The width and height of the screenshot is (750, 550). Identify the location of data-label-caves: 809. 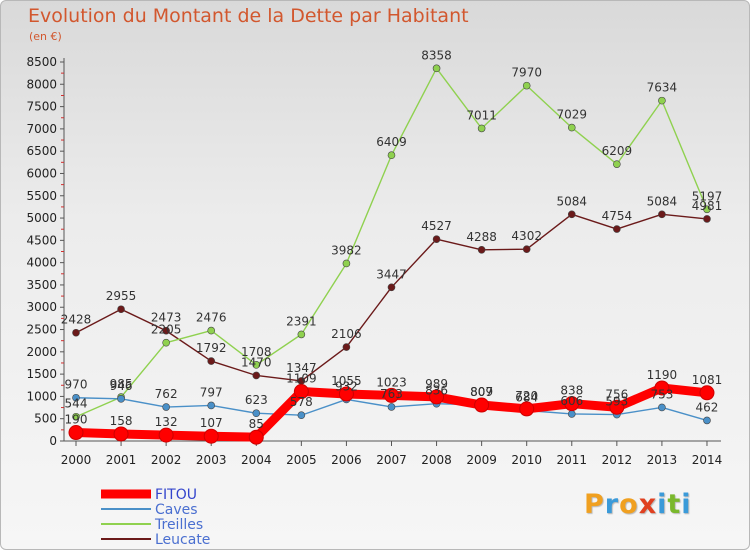
(481, 392).